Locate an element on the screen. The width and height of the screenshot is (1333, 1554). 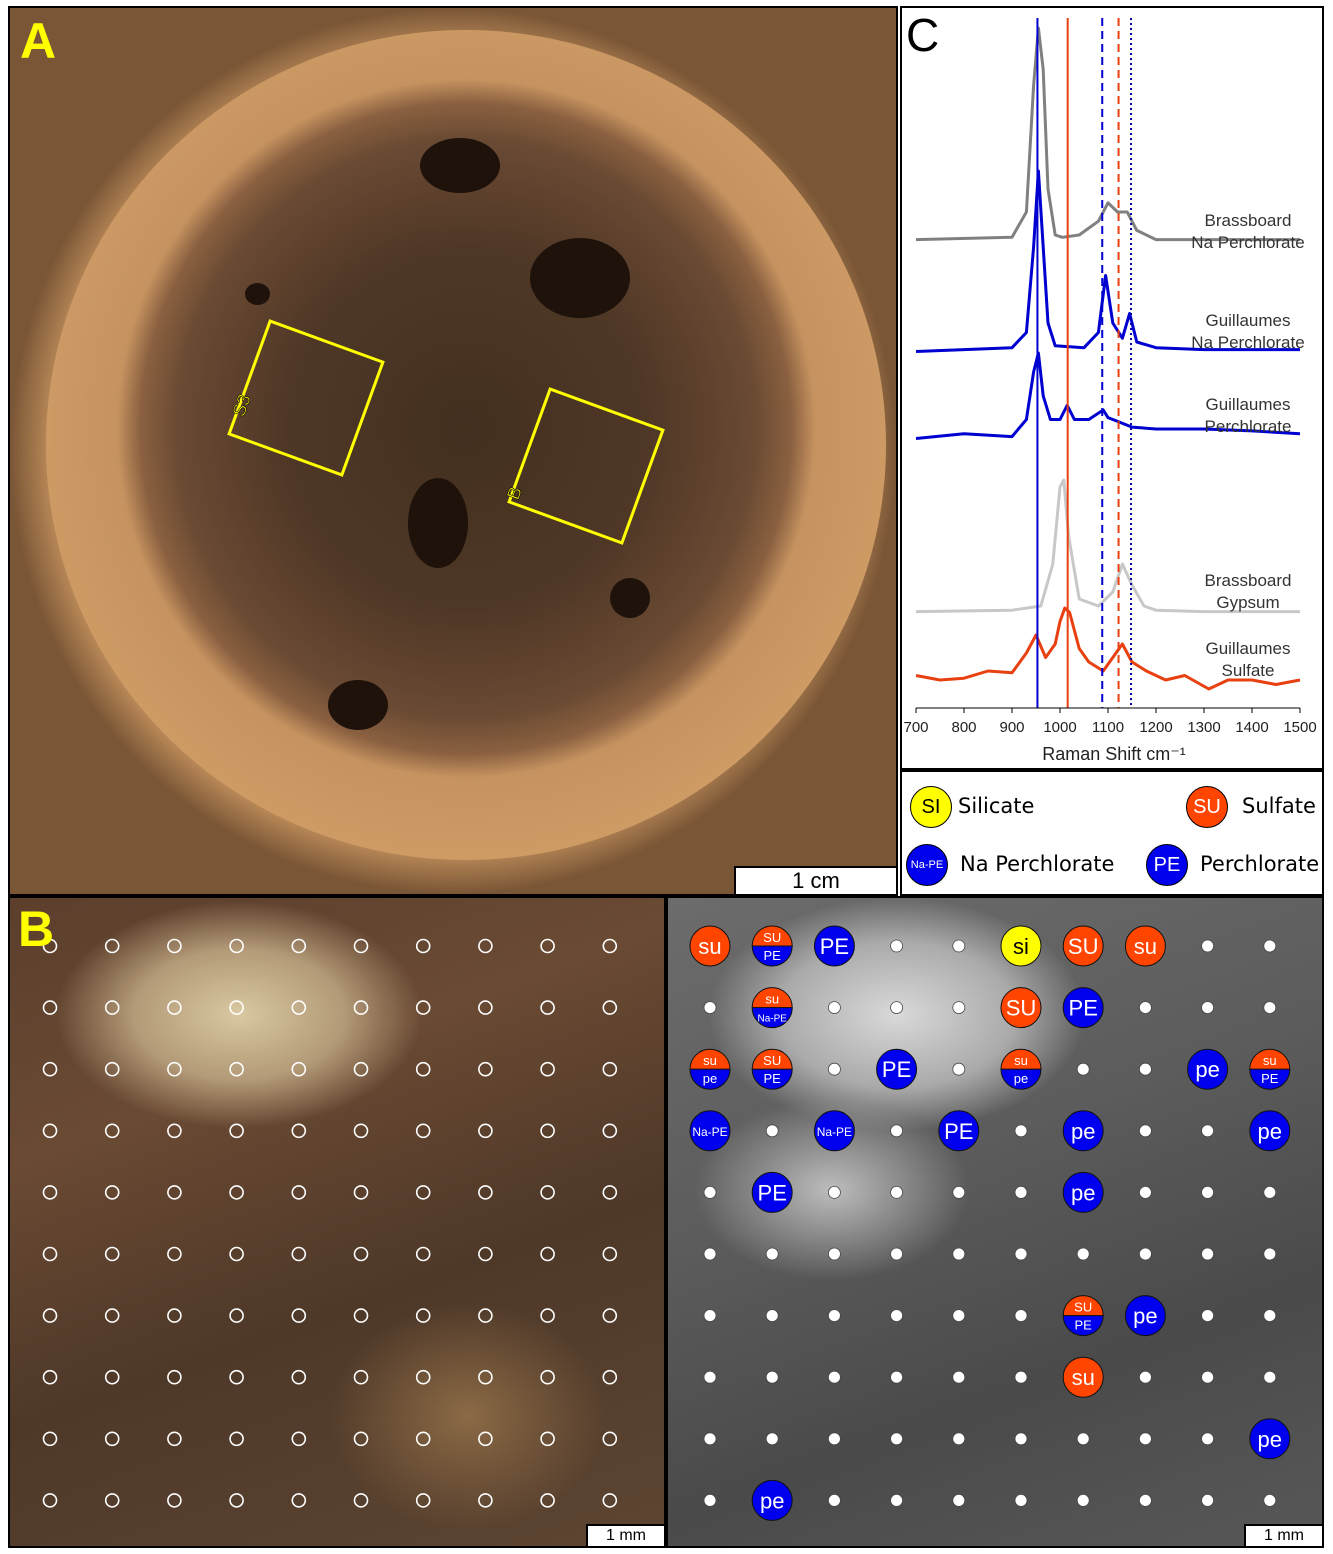
phase-marker: pe is located at coordinates (1270, 1439).